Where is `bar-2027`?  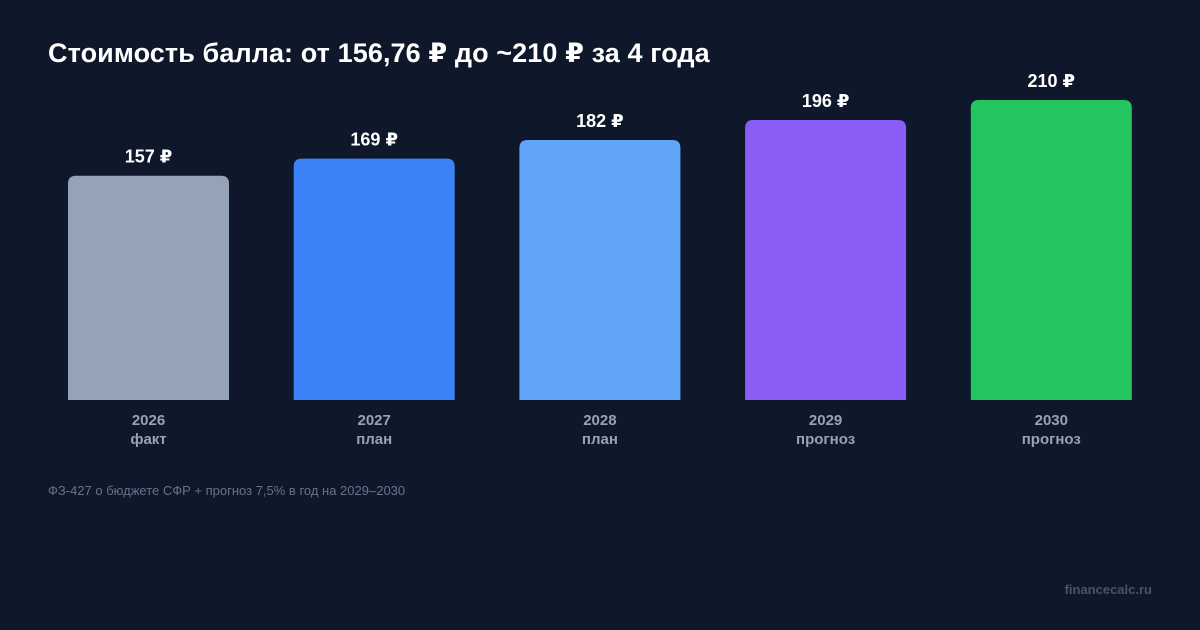
bar-2027 is located at coordinates (374, 279).